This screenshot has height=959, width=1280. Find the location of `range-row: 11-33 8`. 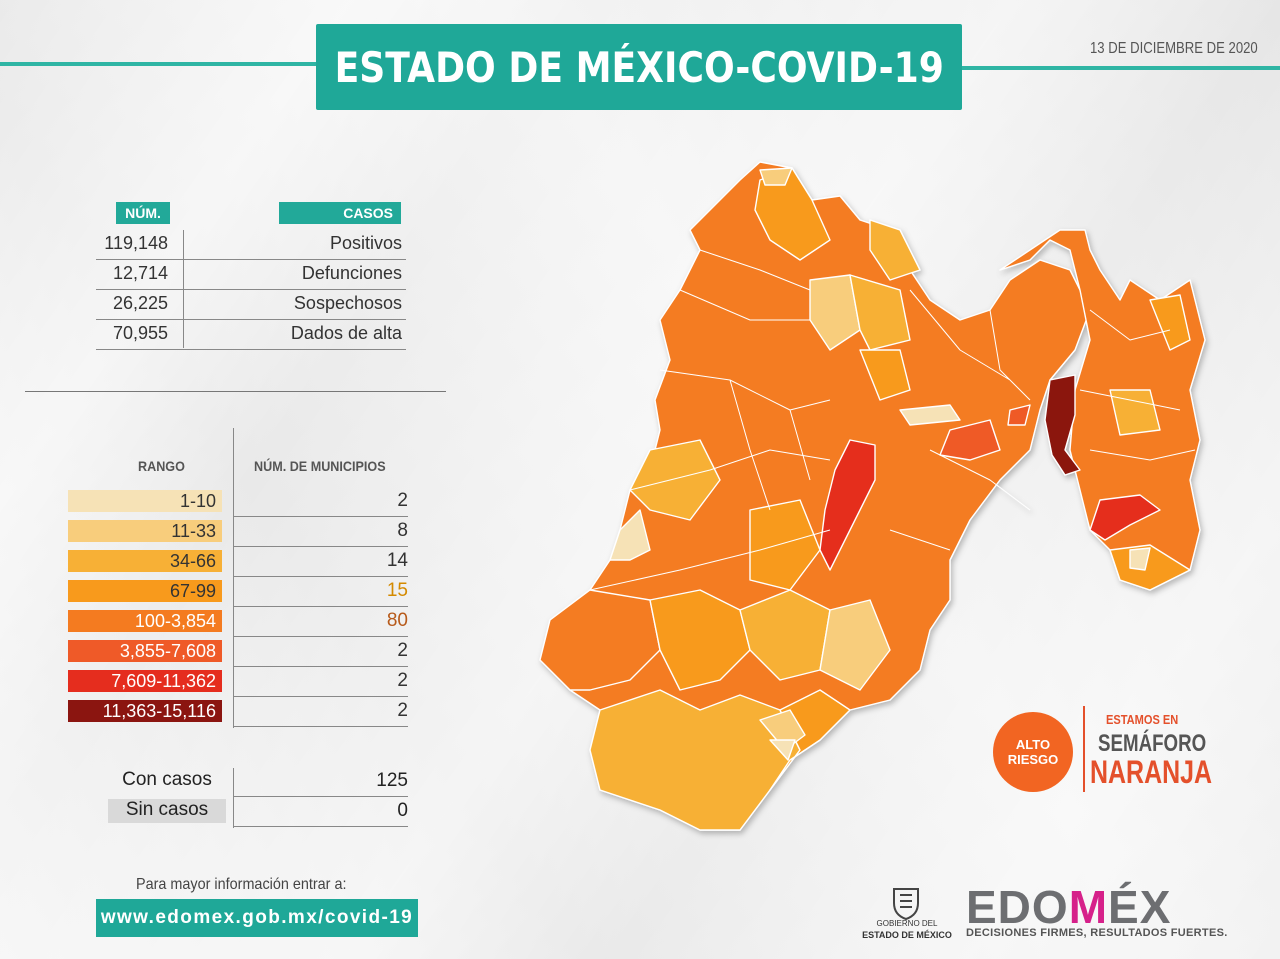

range-row: 11-33 8 is located at coordinates (238, 533).